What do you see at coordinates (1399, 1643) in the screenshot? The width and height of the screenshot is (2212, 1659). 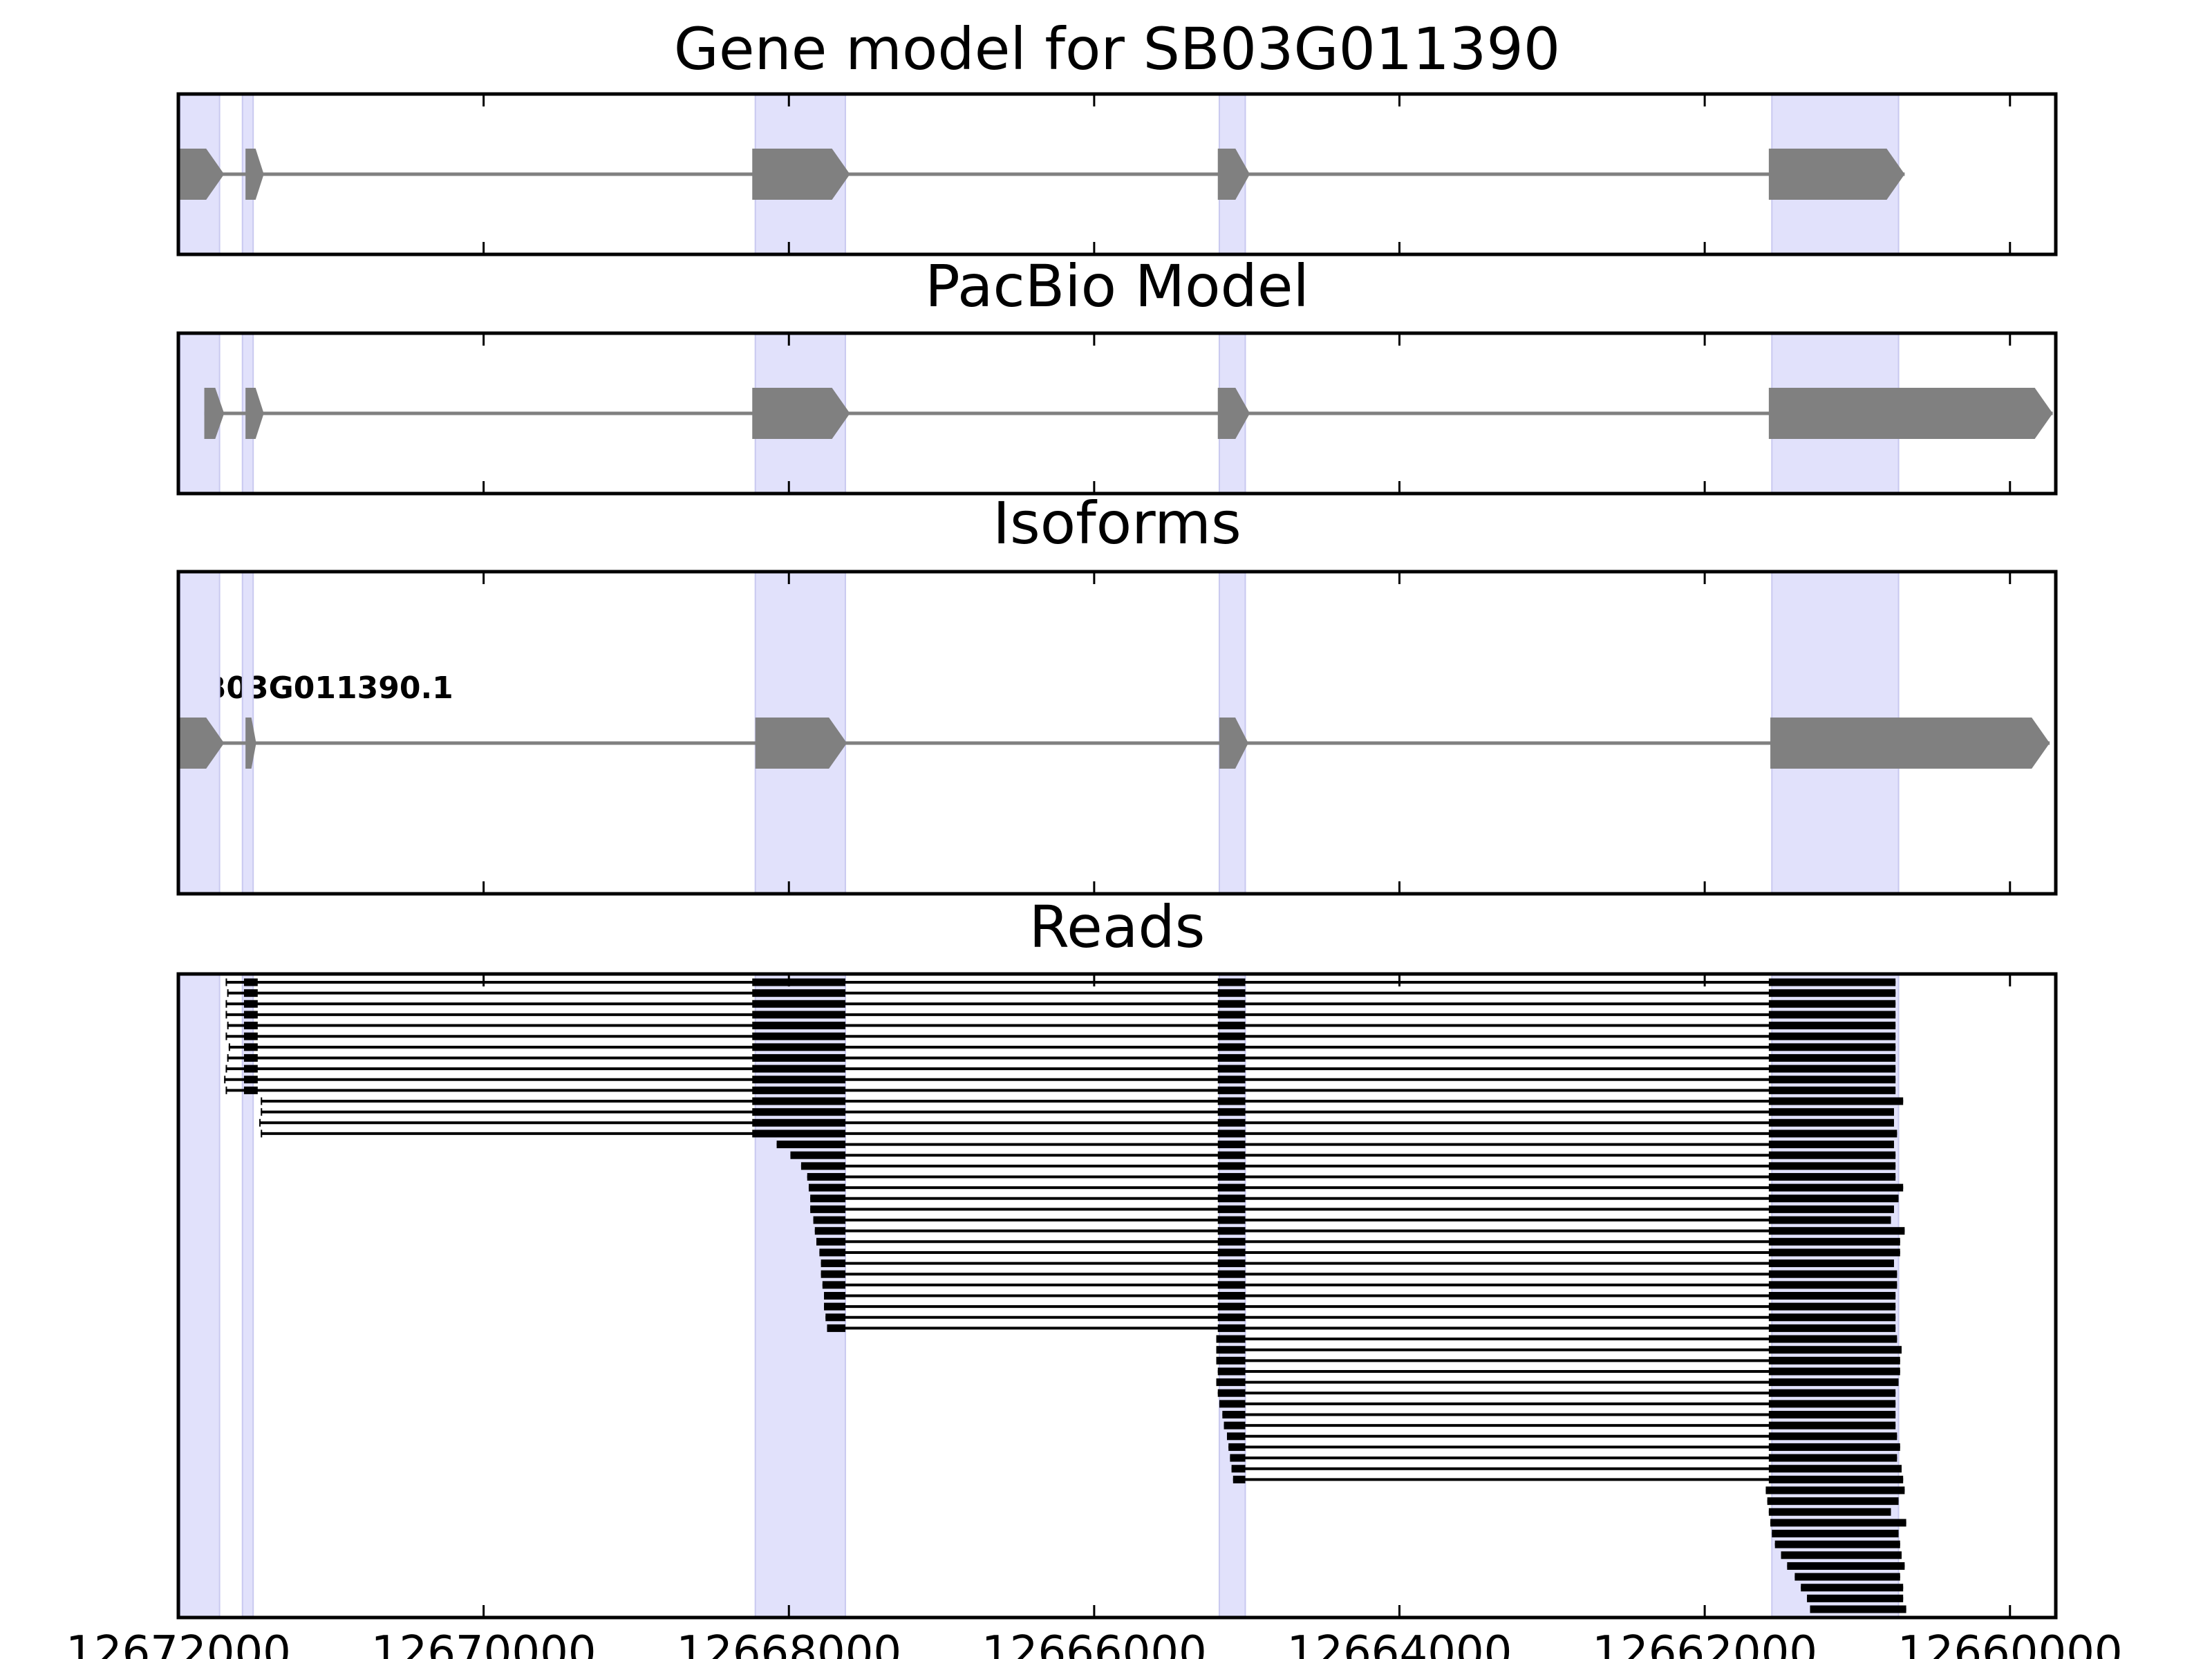 I see `x-tick-label: 12664000` at bounding box center [1399, 1643].